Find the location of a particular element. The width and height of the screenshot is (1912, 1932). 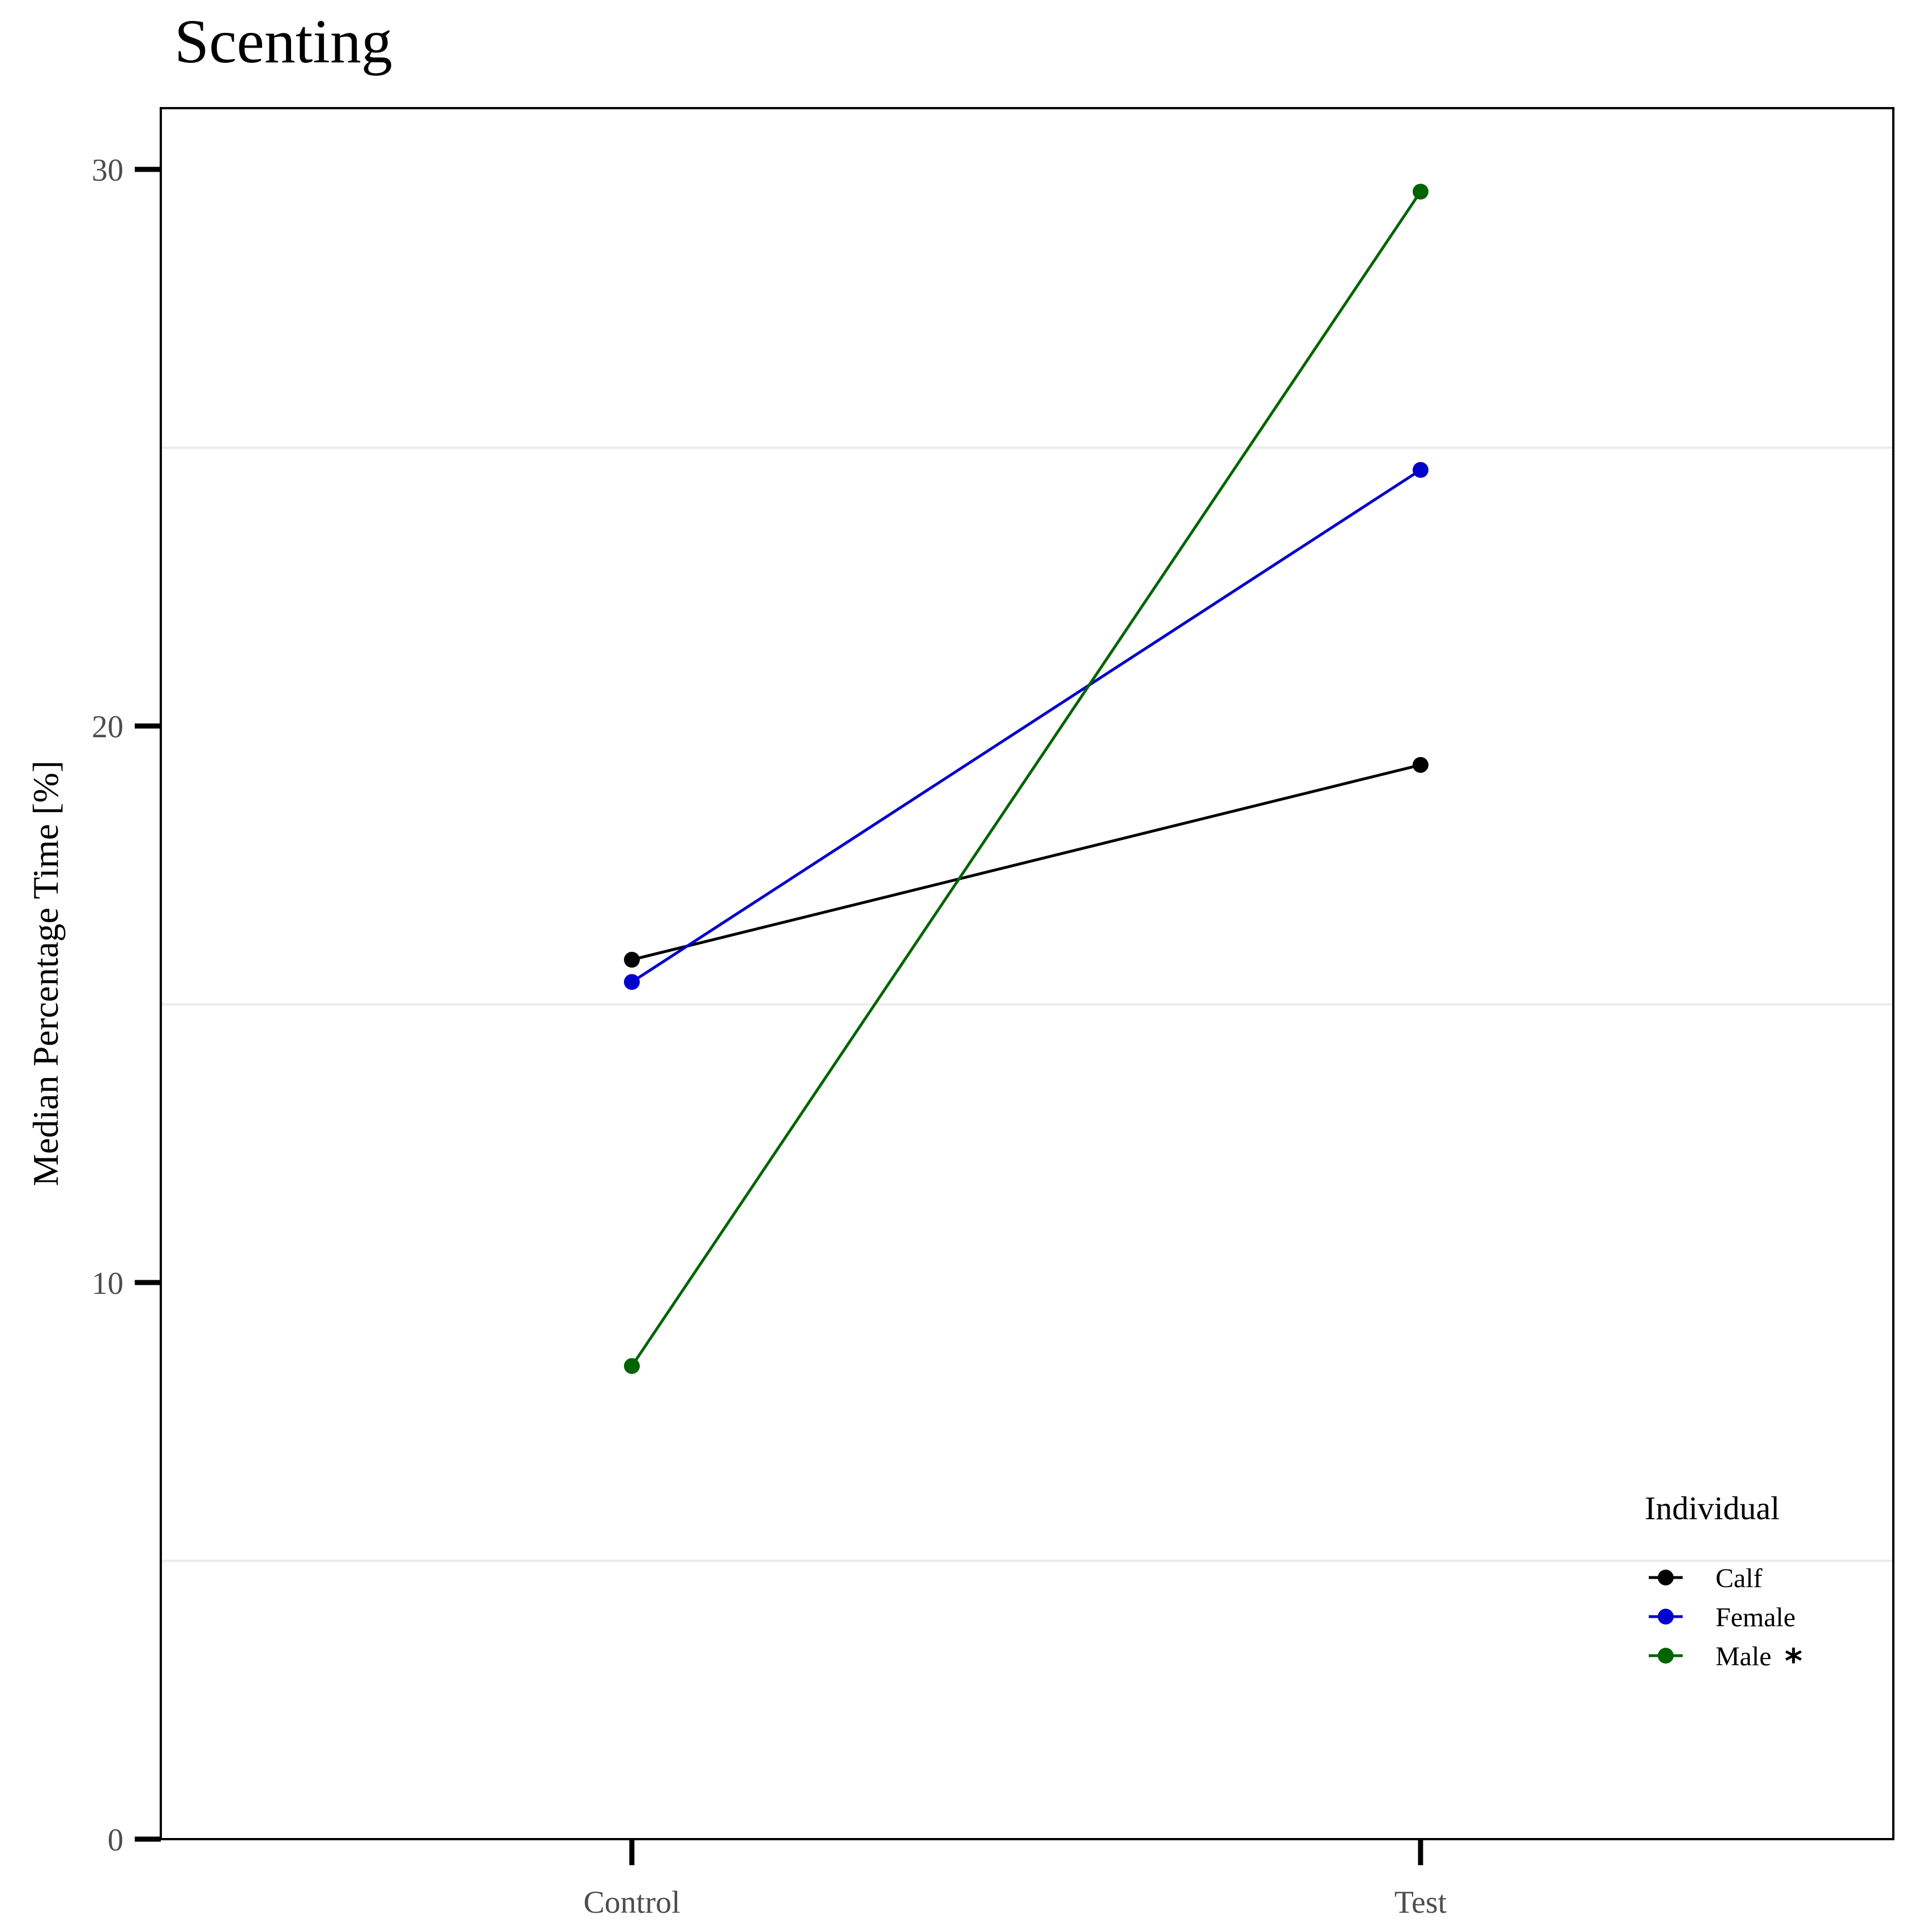

legend-item-male: Male * is located at coordinates (1725, 1662).